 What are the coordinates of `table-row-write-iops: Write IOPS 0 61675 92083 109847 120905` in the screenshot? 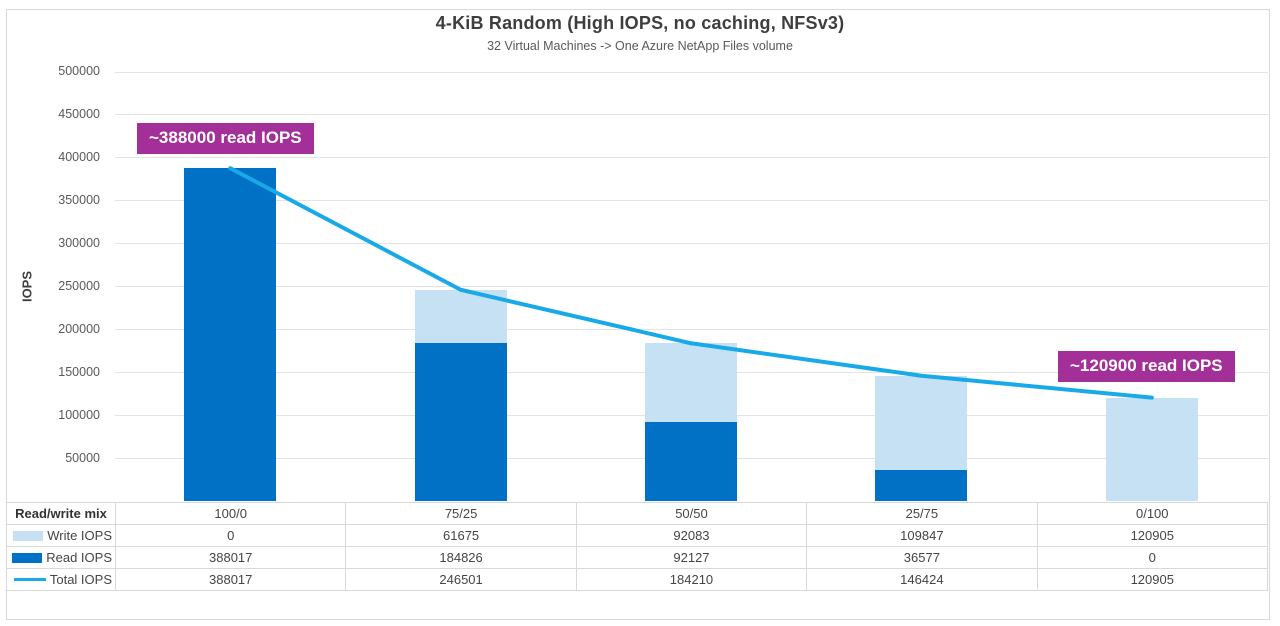 It's located at (637, 535).